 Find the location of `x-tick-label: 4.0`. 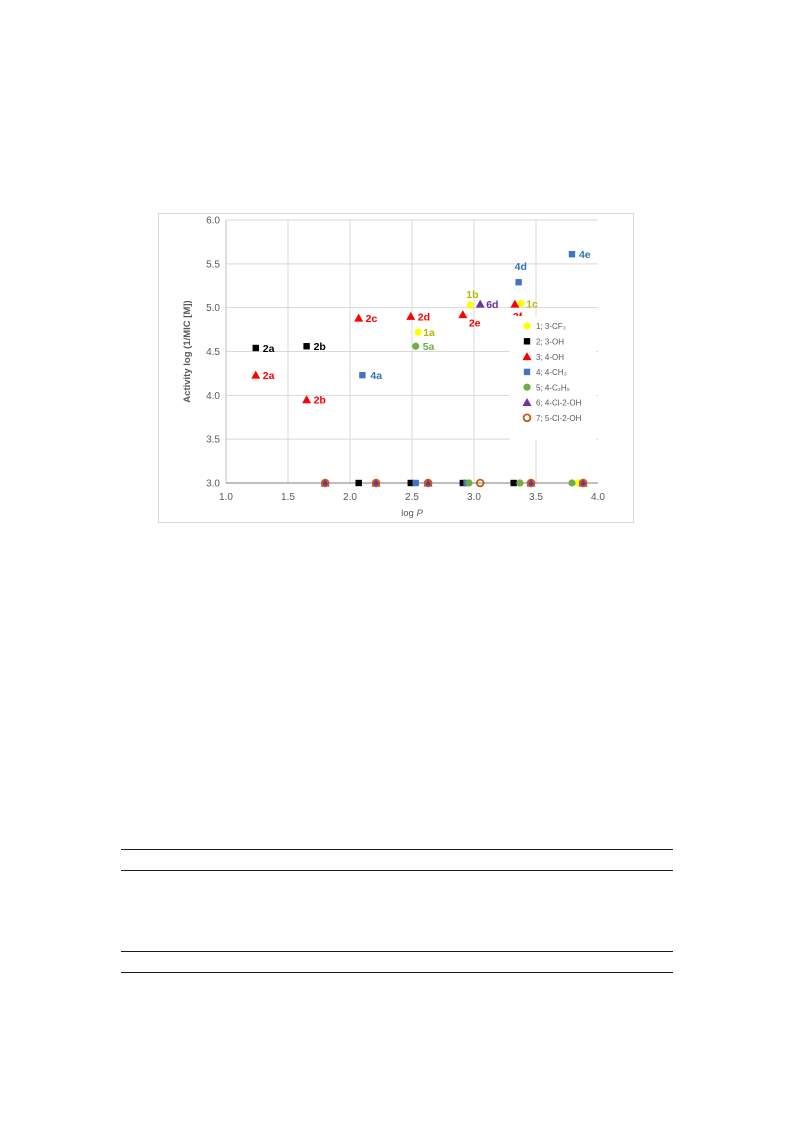

x-tick-label: 4.0 is located at coordinates (598, 497).